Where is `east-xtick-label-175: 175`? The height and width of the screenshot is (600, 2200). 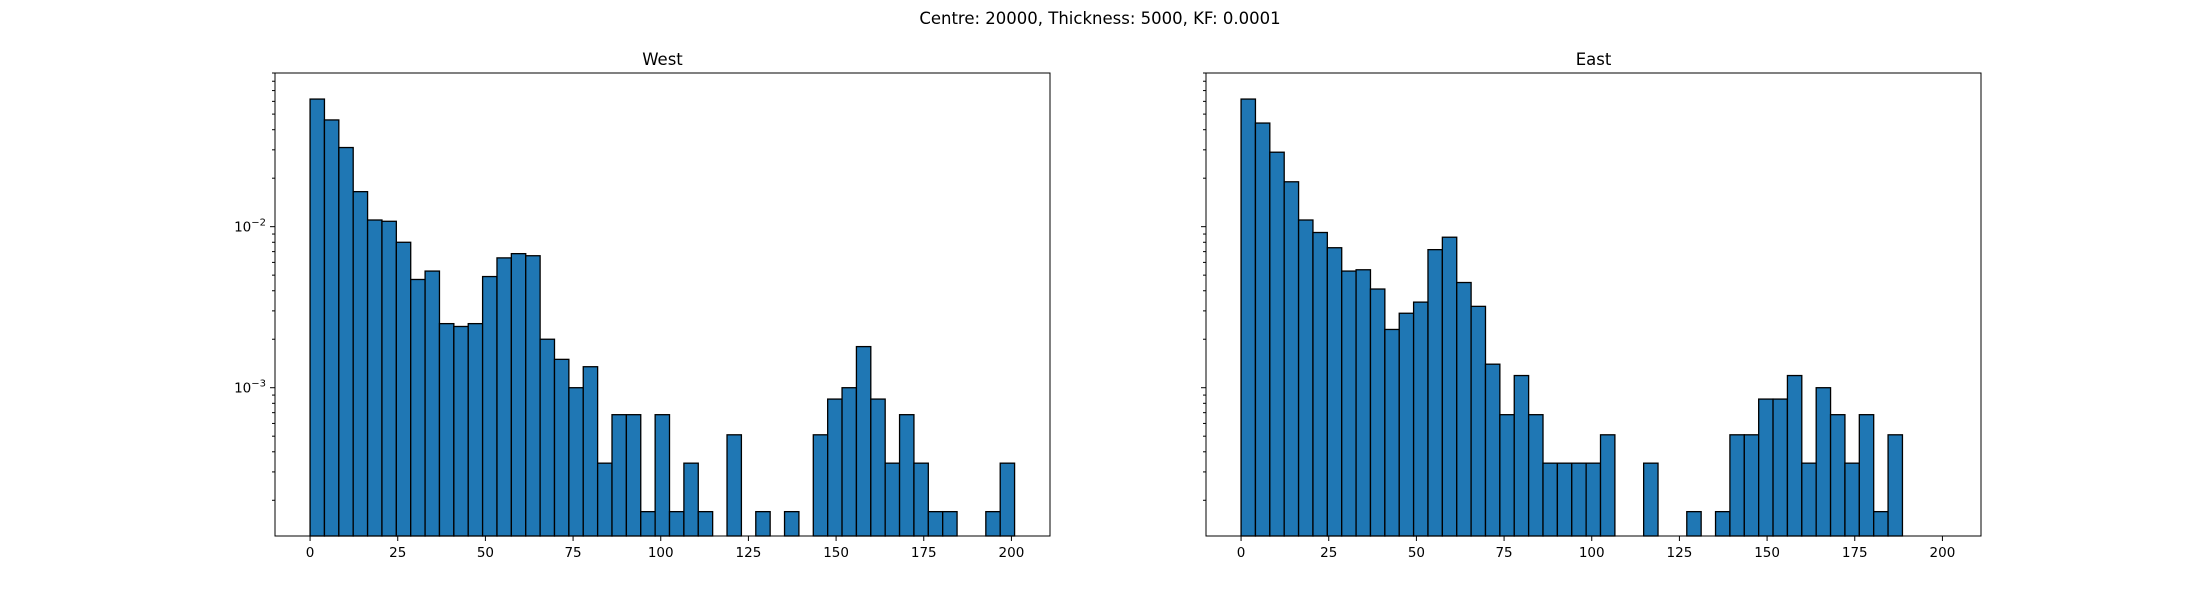 east-xtick-label-175: 175 is located at coordinates (1855, 553).